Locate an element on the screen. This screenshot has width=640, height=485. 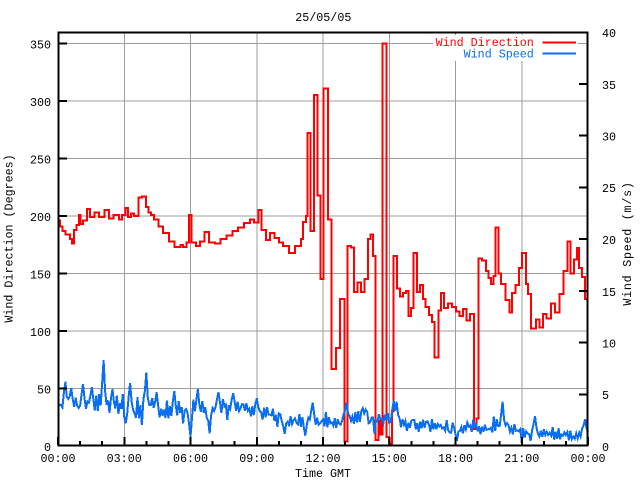
svg-text: Wind Speed is located at coordinates (499, 54).